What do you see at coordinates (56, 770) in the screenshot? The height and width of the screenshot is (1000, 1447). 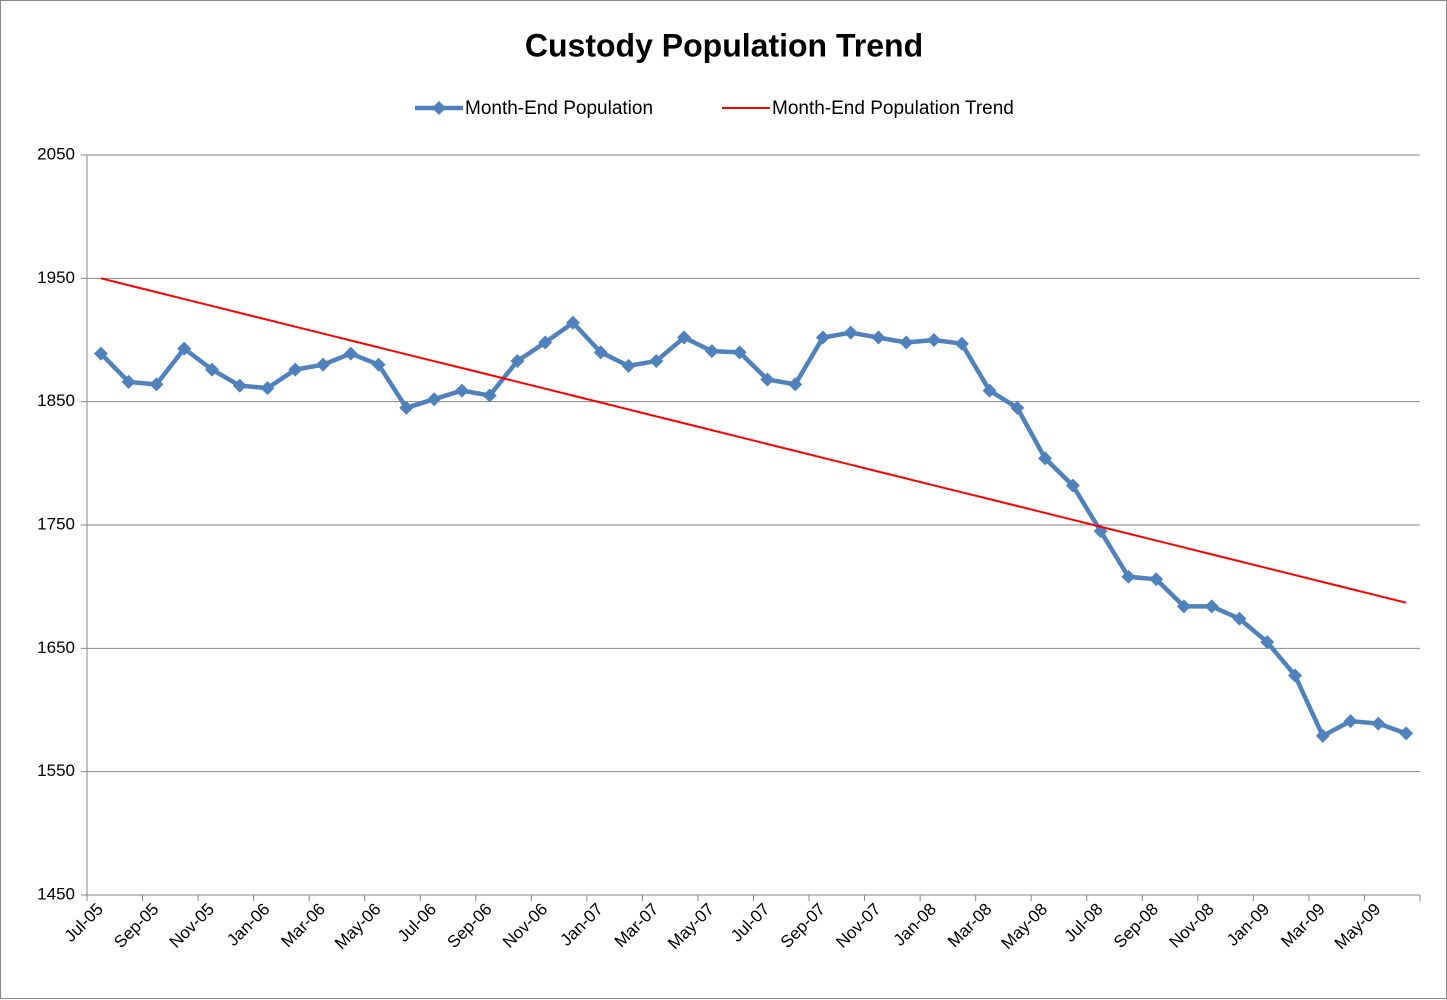 I see `y-tick-label: 1550` at bounding box center [56, 770].